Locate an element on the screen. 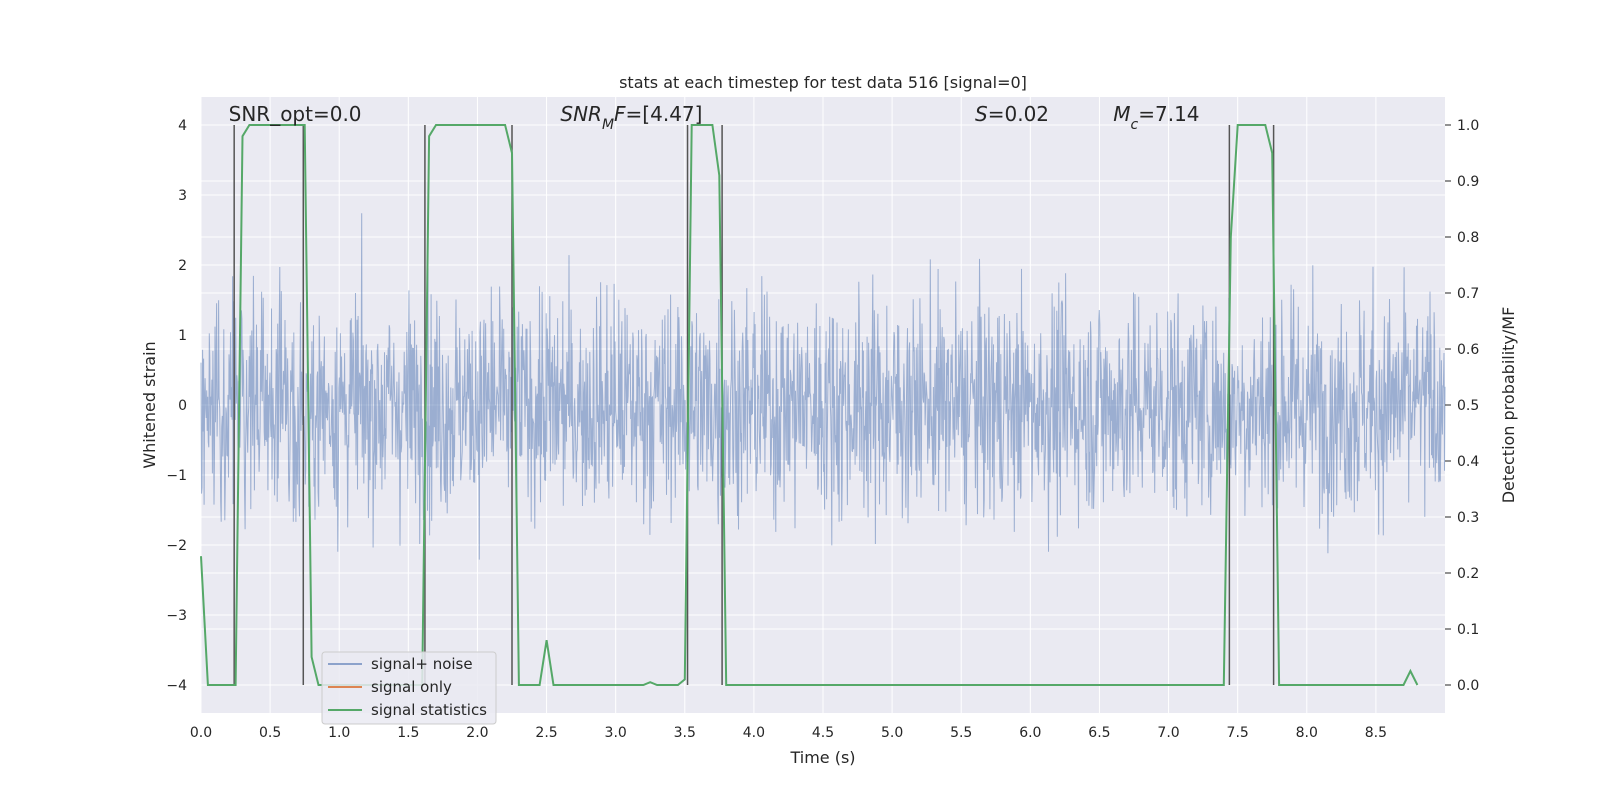 This screenshot has width=1600, height=800. x-tick-label: 0.0 is located at coordinates (201, 733).